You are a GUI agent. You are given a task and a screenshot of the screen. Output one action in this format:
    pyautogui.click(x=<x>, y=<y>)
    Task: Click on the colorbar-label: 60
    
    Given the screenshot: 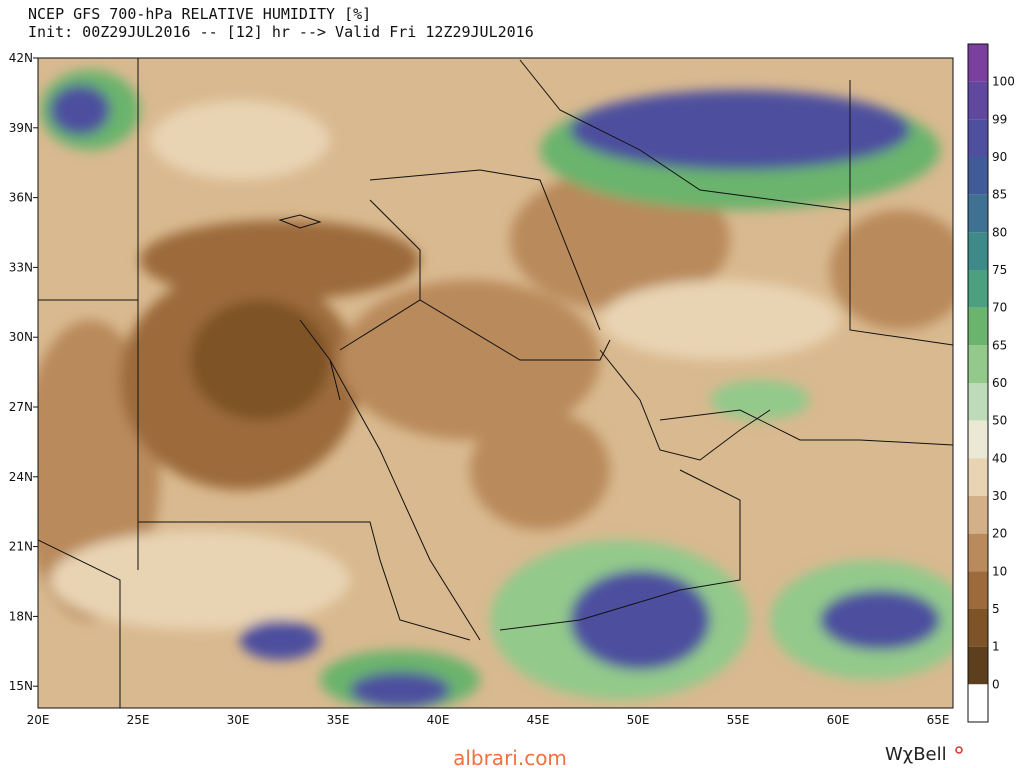 What is the action you would take?
    pyautogui.click(x=999, y=383)
    